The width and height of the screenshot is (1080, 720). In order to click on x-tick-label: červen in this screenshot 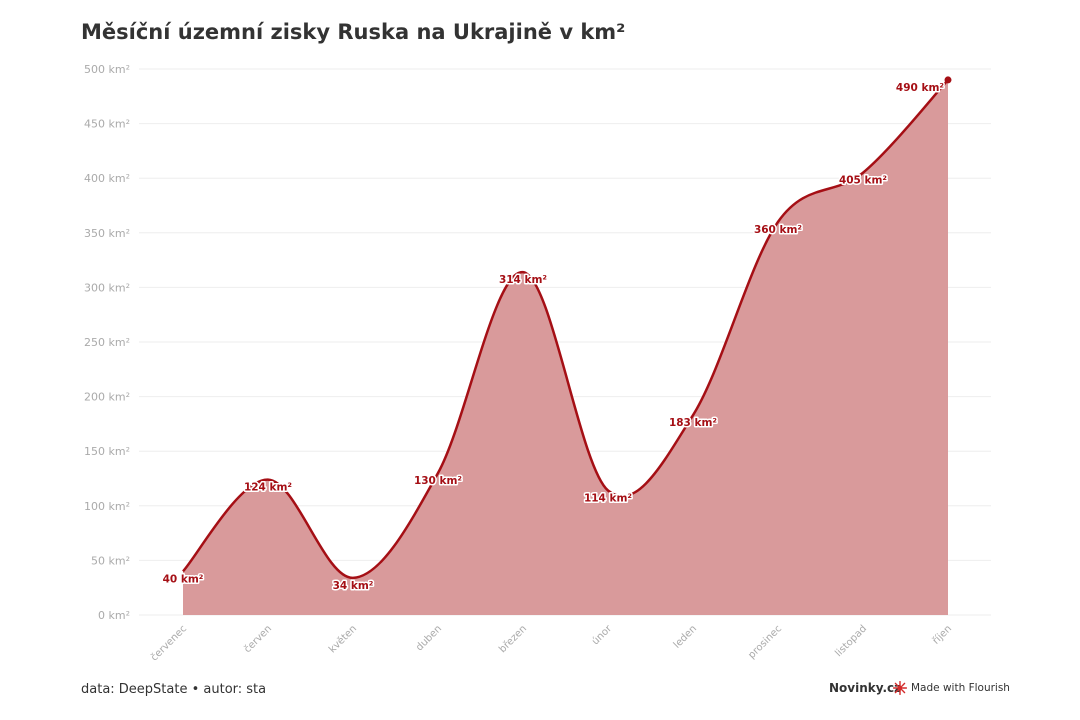, I will do `click(257, 639)`.